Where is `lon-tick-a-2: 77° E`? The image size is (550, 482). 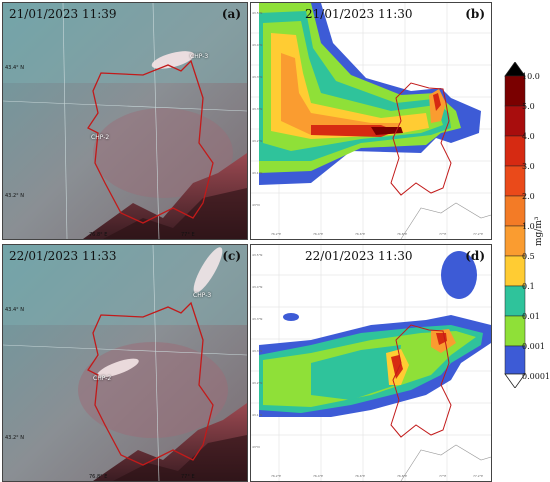
lon-tick-a-2: 77° E is located at coordinates (188, 235).